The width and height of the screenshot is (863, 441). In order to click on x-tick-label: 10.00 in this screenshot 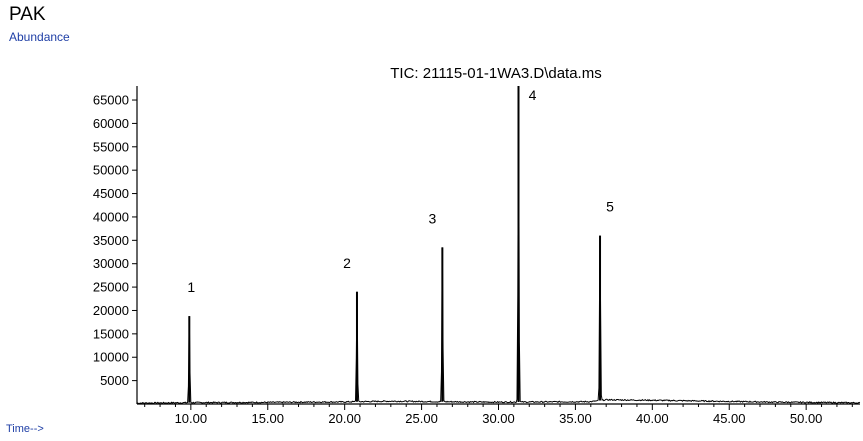, I will do `click(191, 418)`.